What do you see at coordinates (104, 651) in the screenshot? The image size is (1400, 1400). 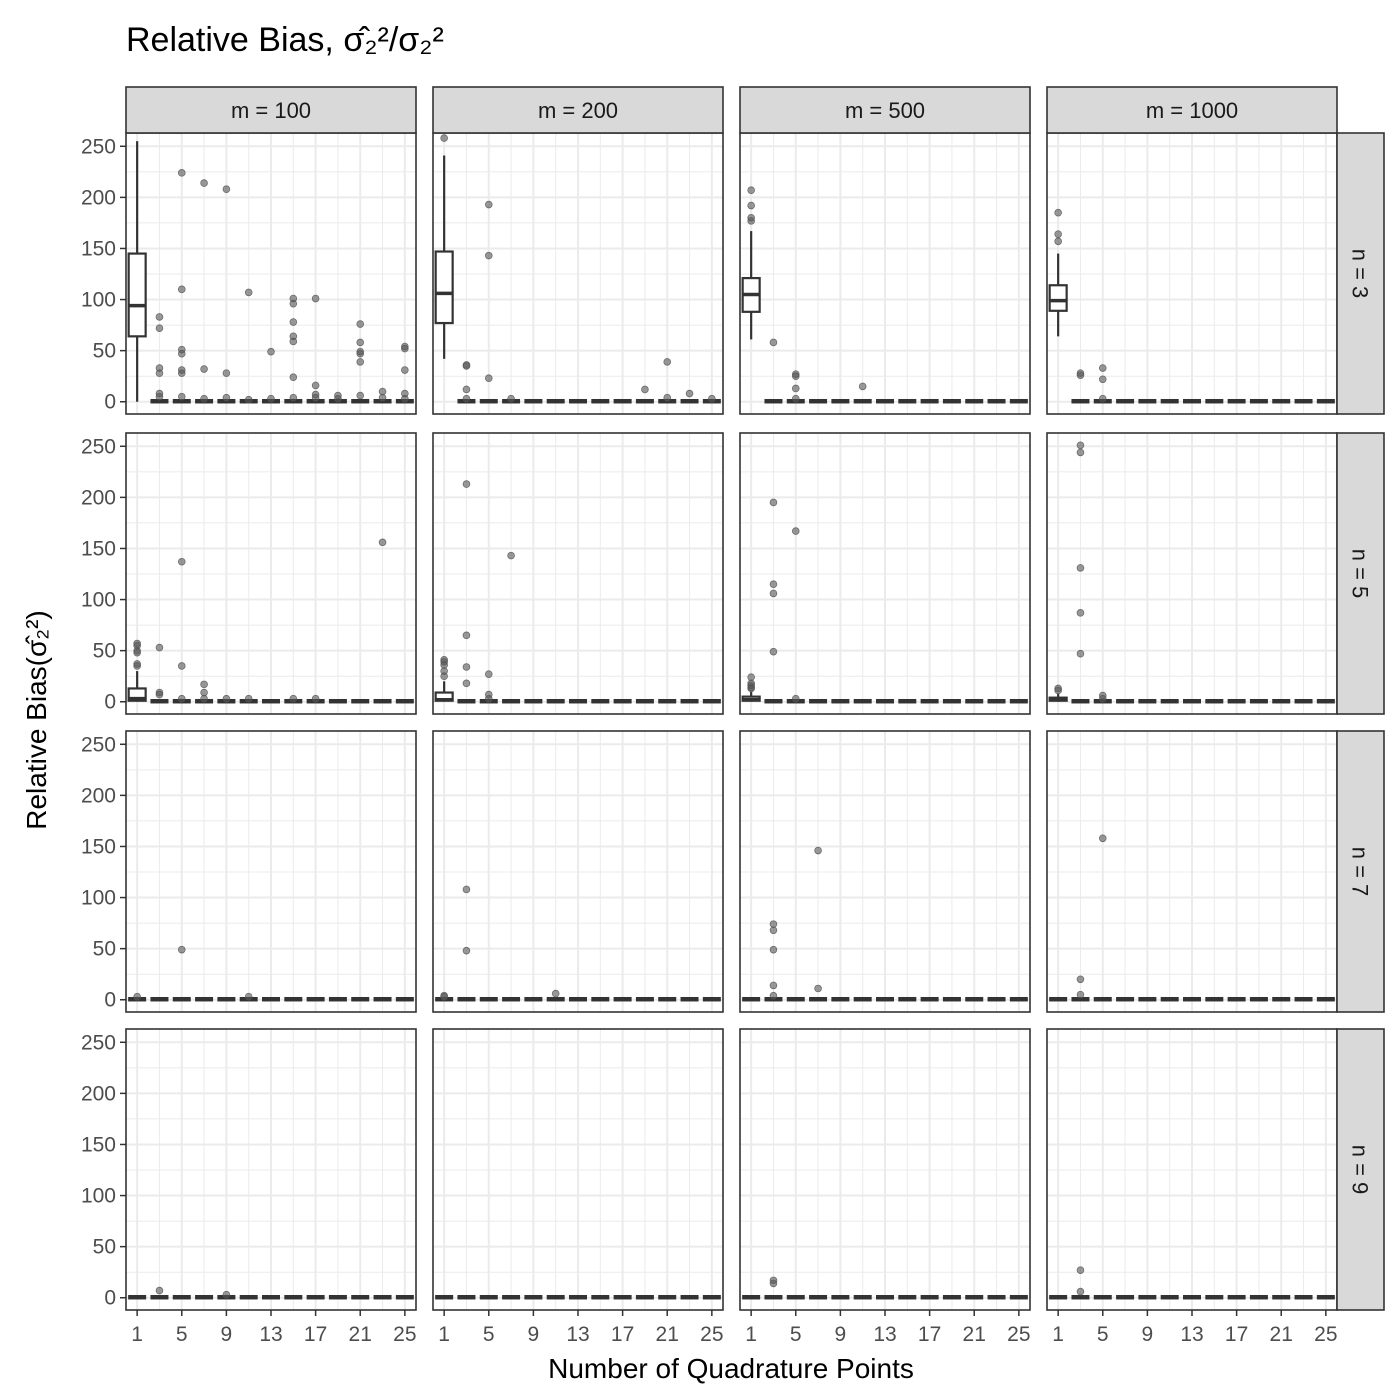 I see `y-tick-label: 50` at bounding box center [104, 651].